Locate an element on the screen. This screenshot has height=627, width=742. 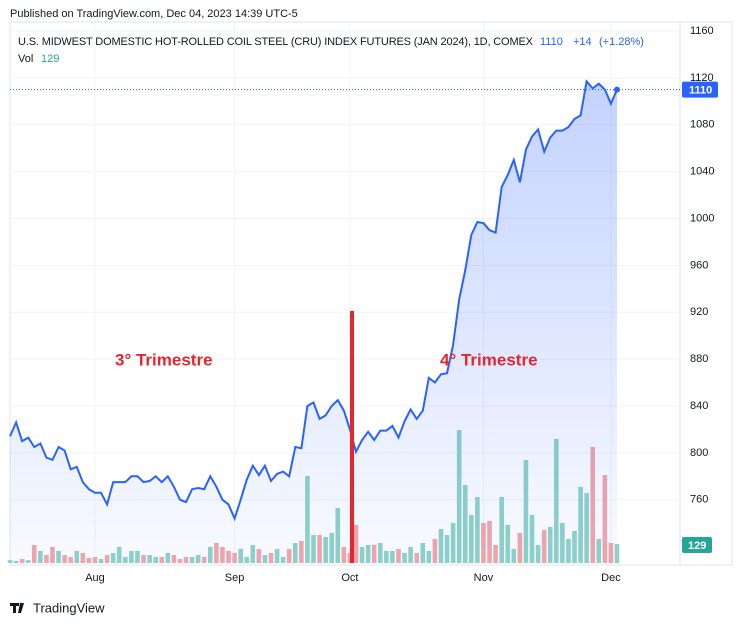
x-tick-label: Sep is located at coordinates (235, 578).